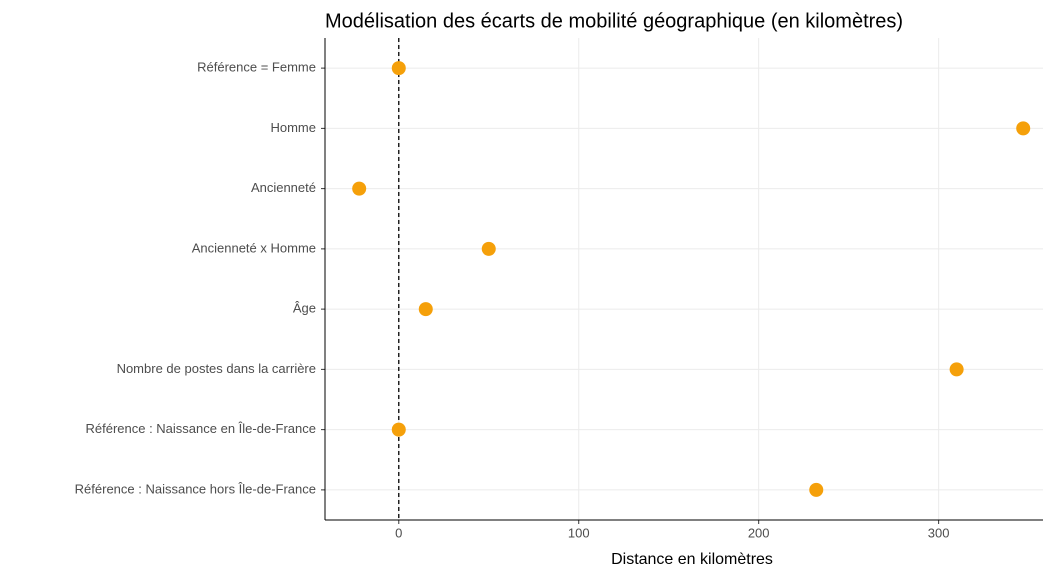 The image size is (1045, 568). I want to click on y-tick-label: Référence = Femme, so click(256, 67).